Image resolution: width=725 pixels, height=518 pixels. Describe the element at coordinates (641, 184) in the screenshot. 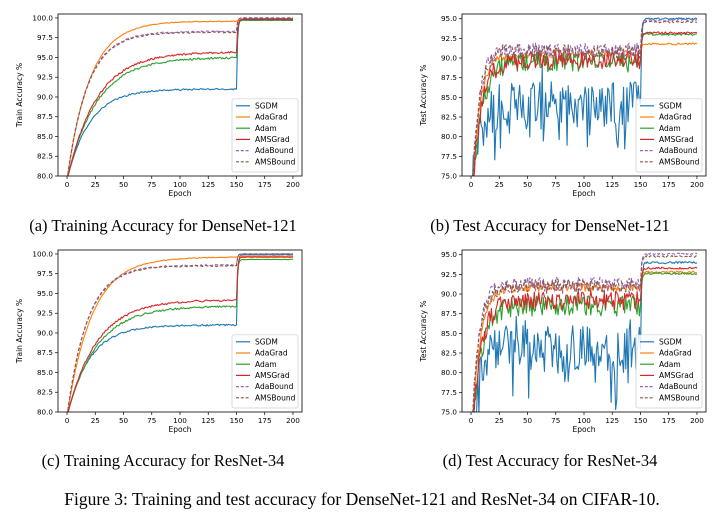

I see `x-tick-label: 150` at that location.